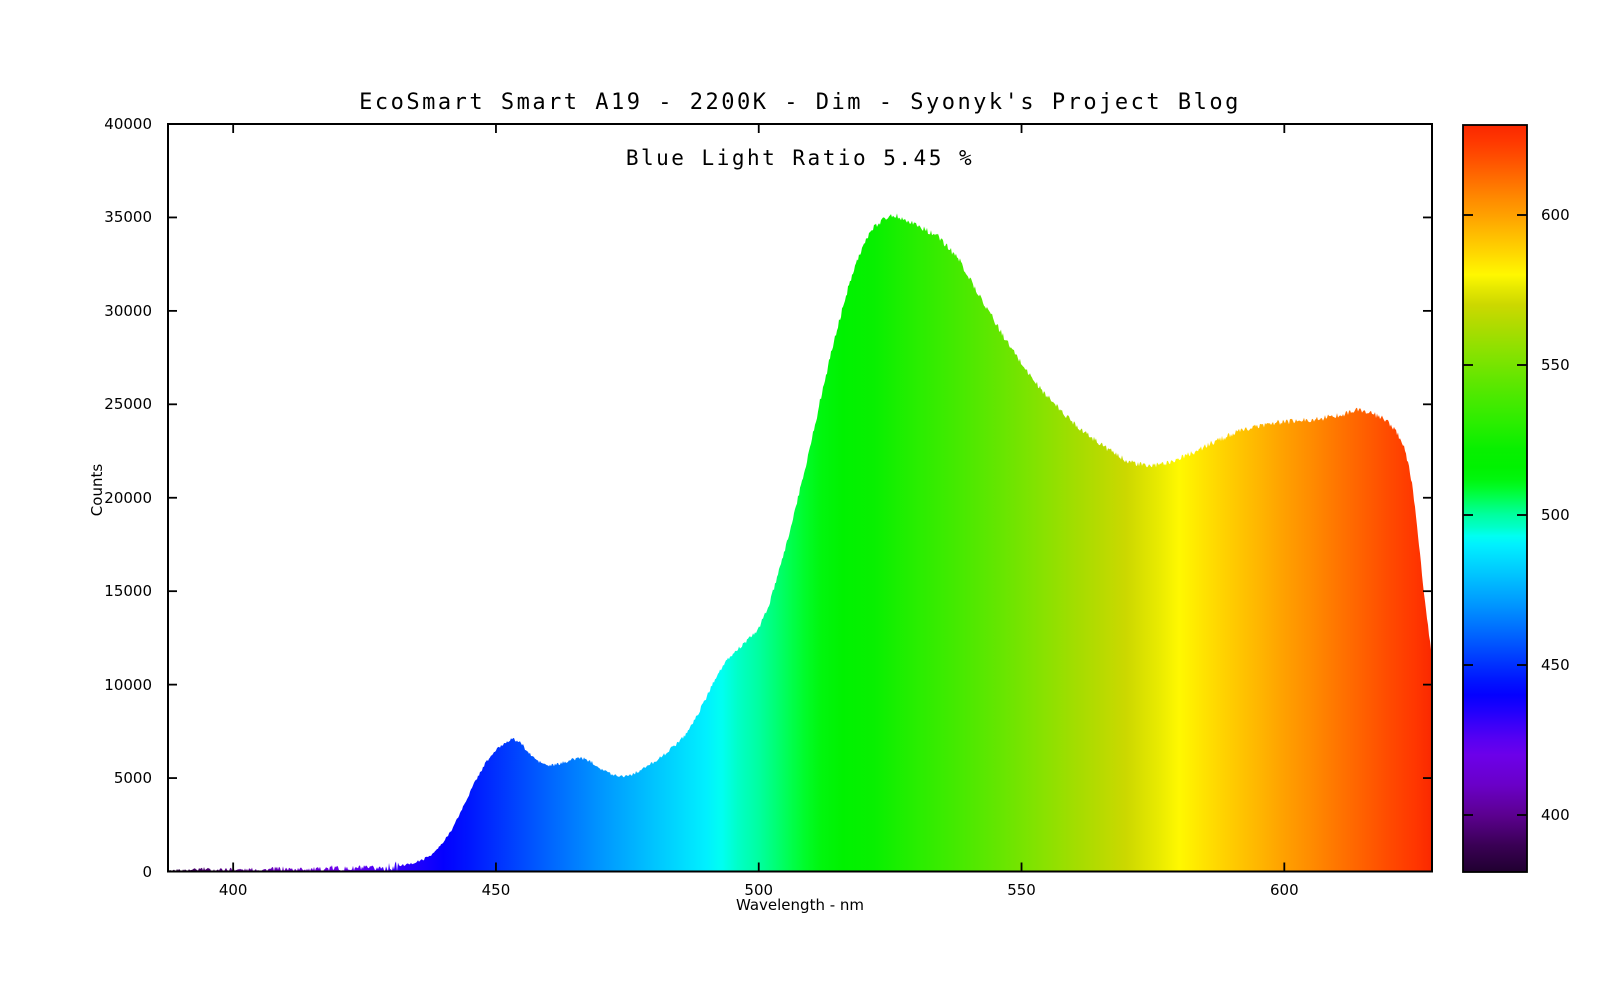 Image resolution: width=1600 pixels, height=1000 pixels. What do you see at coordinates (128, 124) in the screenshot?
I see `y-tick-label: 40000` at bounding box center [128, 124].